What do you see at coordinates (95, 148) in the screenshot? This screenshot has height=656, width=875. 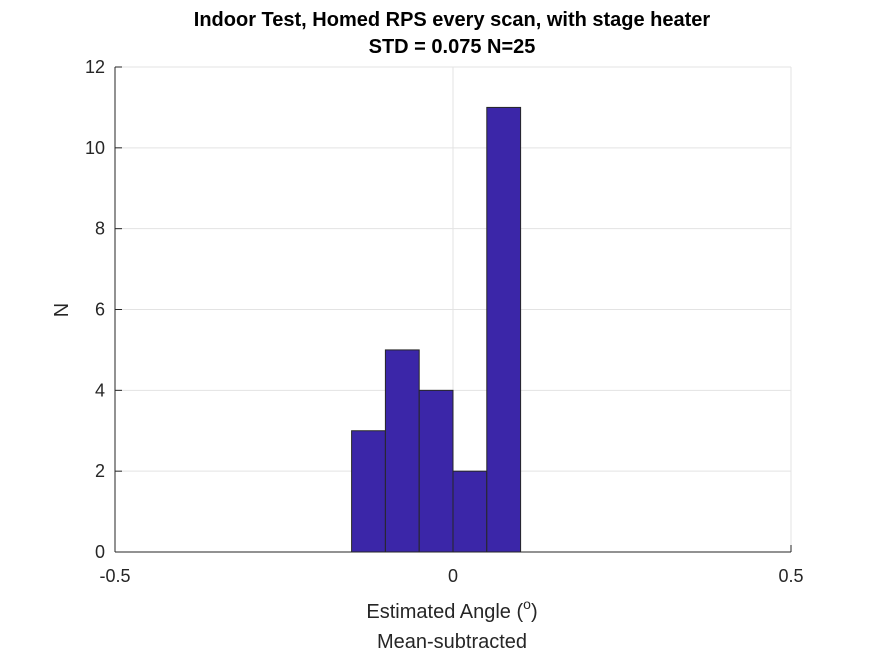 I see `y-tick-label: 10` at bounding box center [95, 148].